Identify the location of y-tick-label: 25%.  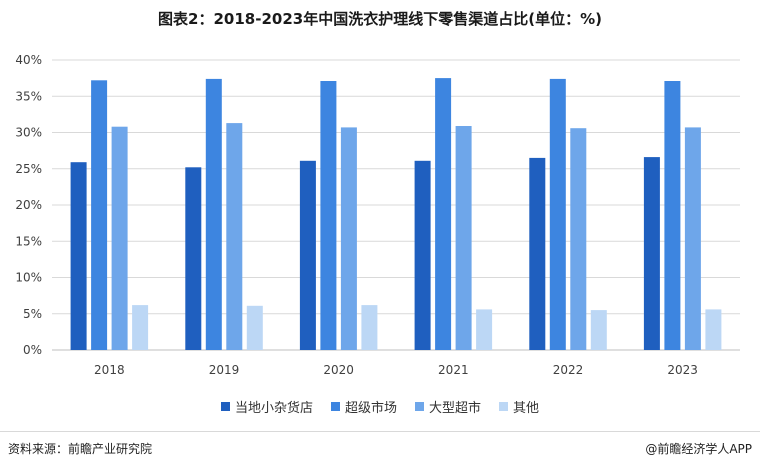
(28, 169).